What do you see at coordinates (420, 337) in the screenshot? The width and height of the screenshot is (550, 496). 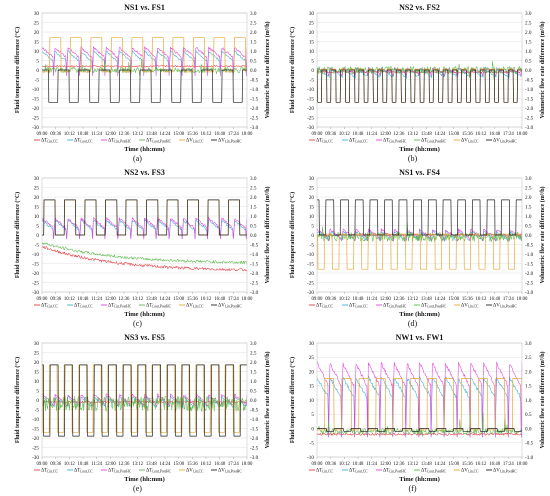 I see `chart-title: NW1 vs. FW1` at bounding box center [420, 337].